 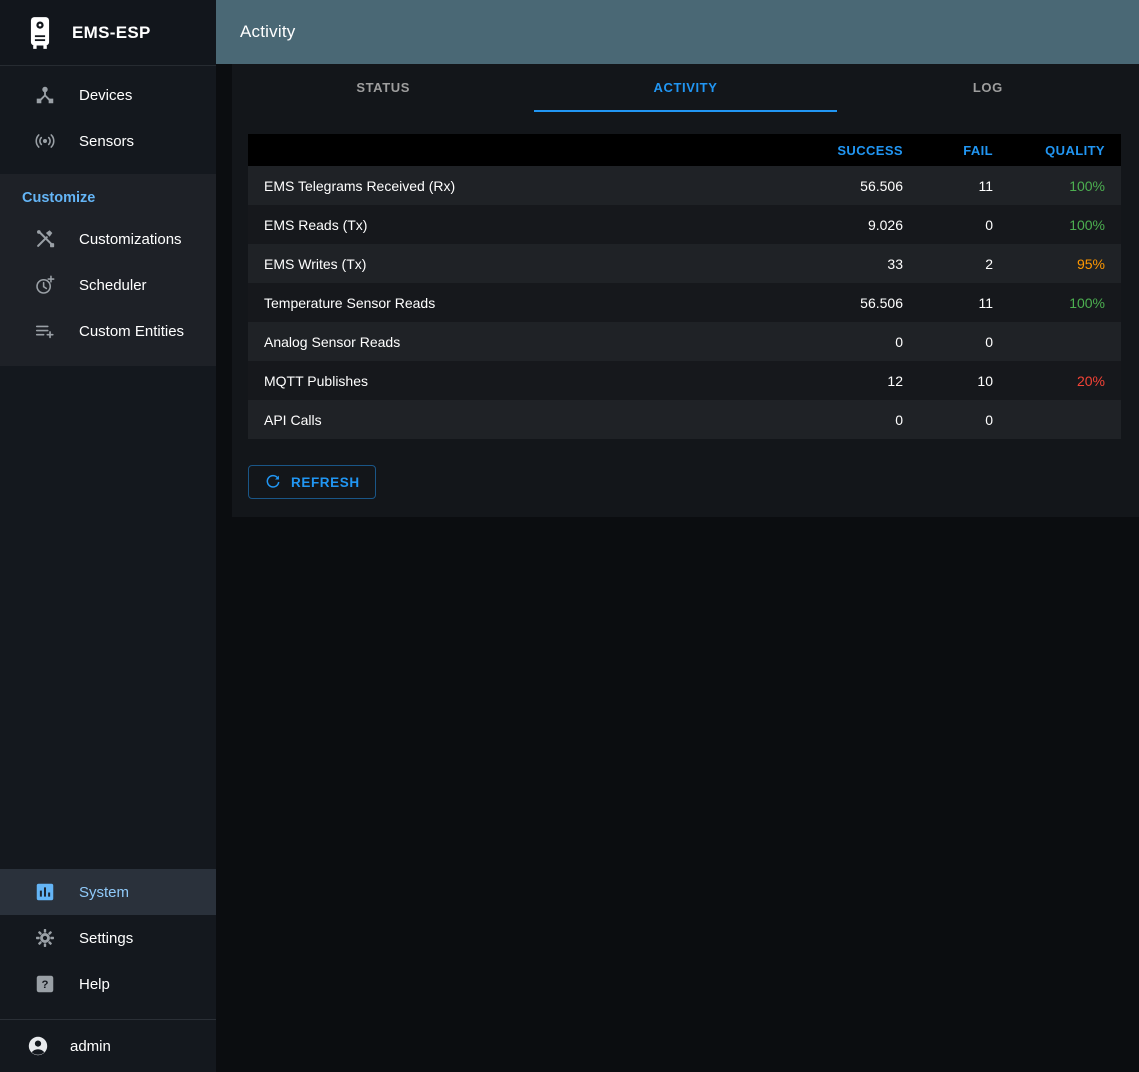 What do you see at coordinates (104, 892) in the screenshot?
I see `sidebar-item-label: System` at bounding box center [104, 892].